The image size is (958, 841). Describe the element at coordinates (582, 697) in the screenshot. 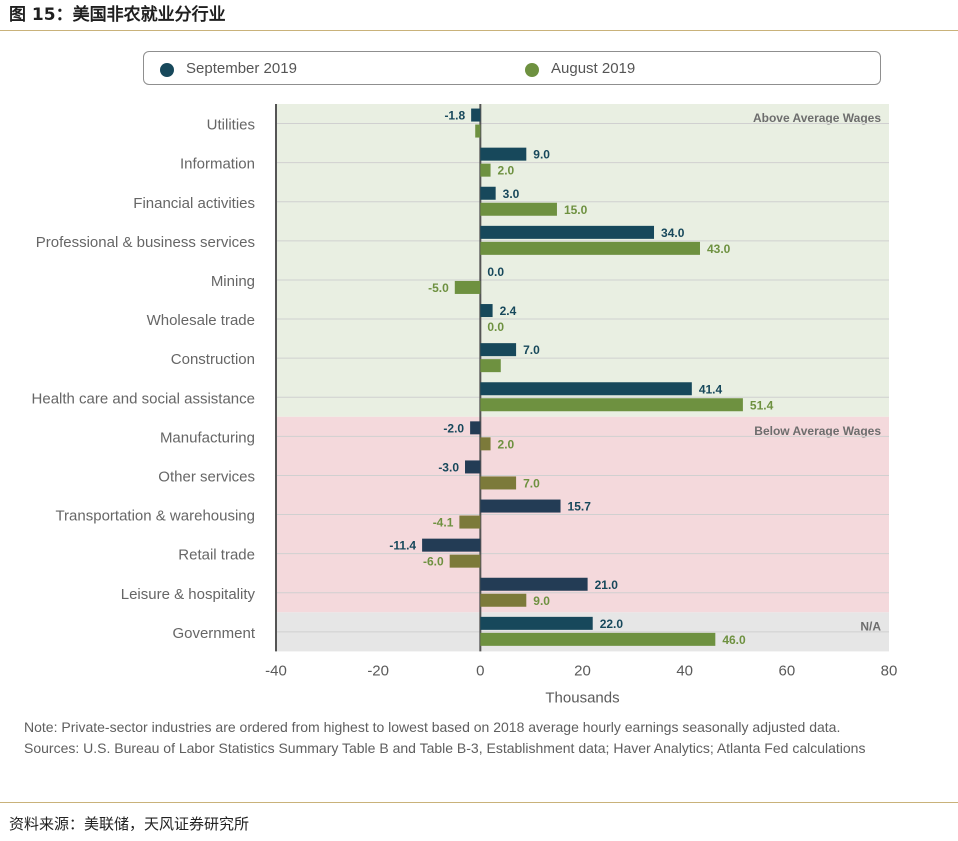

I see `x-axis-title: Thousands` at that location.